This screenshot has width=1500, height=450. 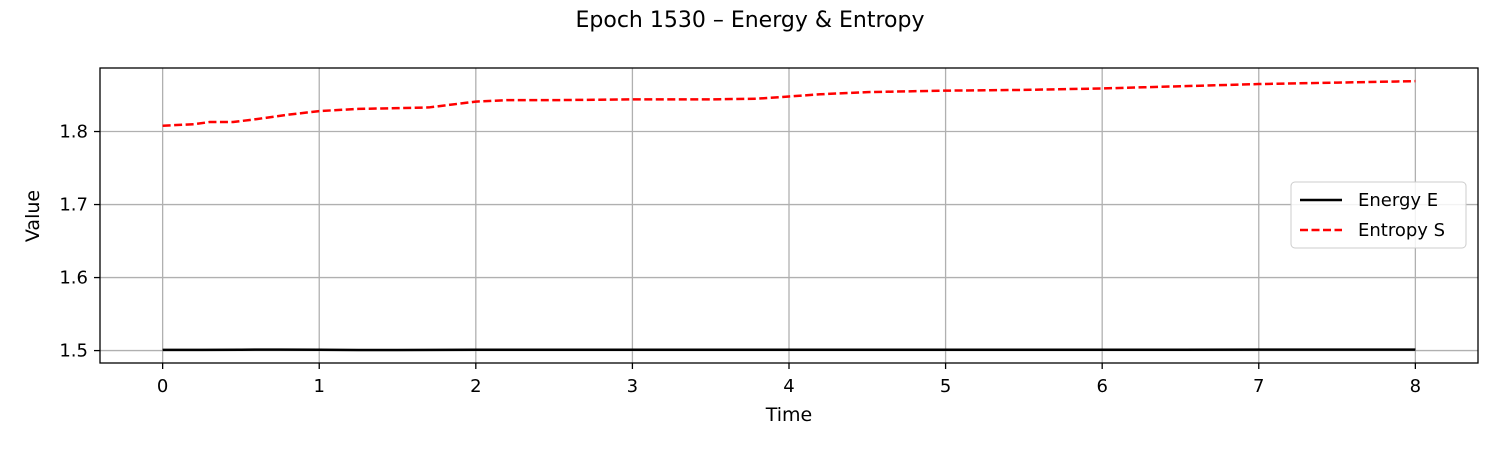 What do you see at coordinates (789, 103) in the screenshot?
I see `series-line-entropy-s` at bounding box center [789, 103].